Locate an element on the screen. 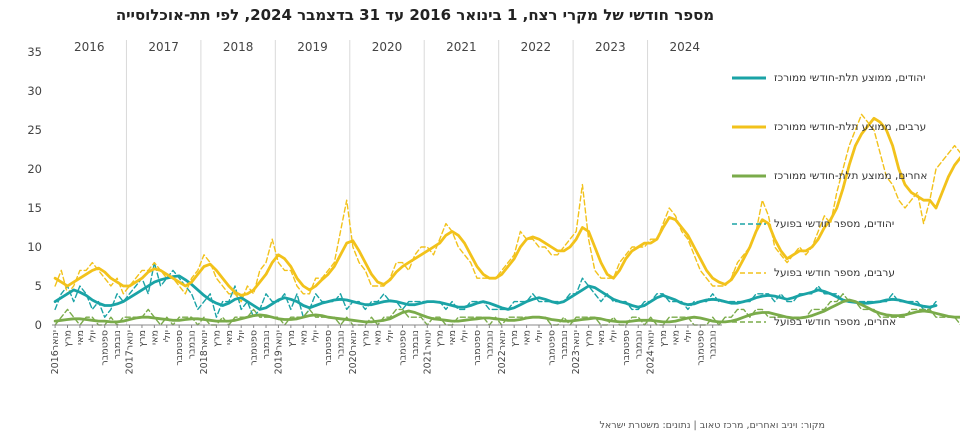 This screenshot has height=434, width=960. legend-label: ערבים, מספר חודשי בפועל is located at coordinates (834, 273).